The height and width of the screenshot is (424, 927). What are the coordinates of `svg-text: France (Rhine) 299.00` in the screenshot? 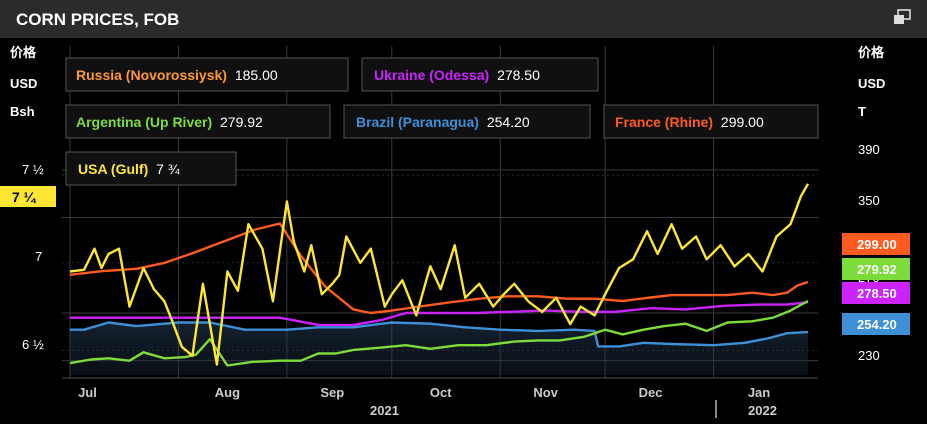 It's located at (689, 122).